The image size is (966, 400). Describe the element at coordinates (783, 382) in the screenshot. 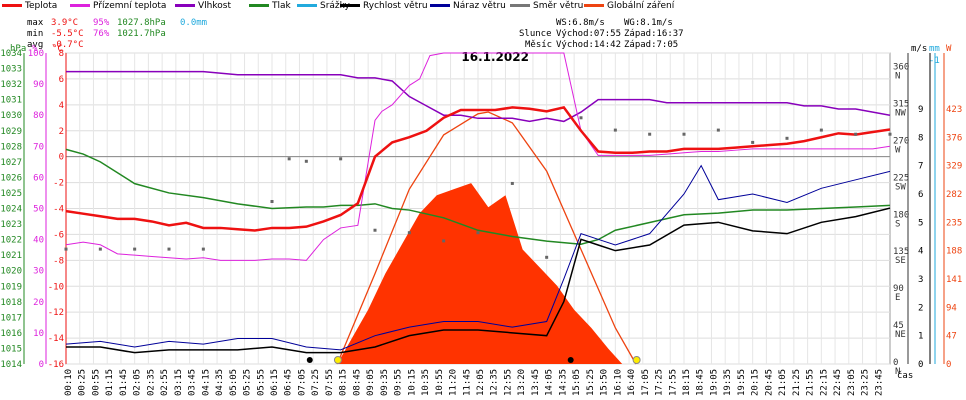

I see `x-tick-label: 21:05` at that location.